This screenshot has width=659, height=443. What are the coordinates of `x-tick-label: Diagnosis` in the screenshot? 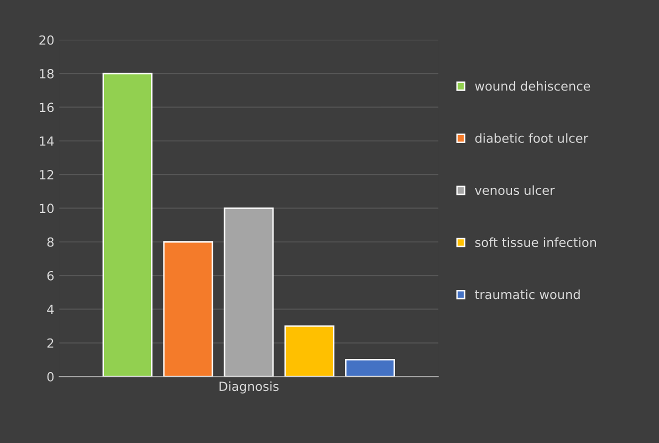 It's located at (249, 387).